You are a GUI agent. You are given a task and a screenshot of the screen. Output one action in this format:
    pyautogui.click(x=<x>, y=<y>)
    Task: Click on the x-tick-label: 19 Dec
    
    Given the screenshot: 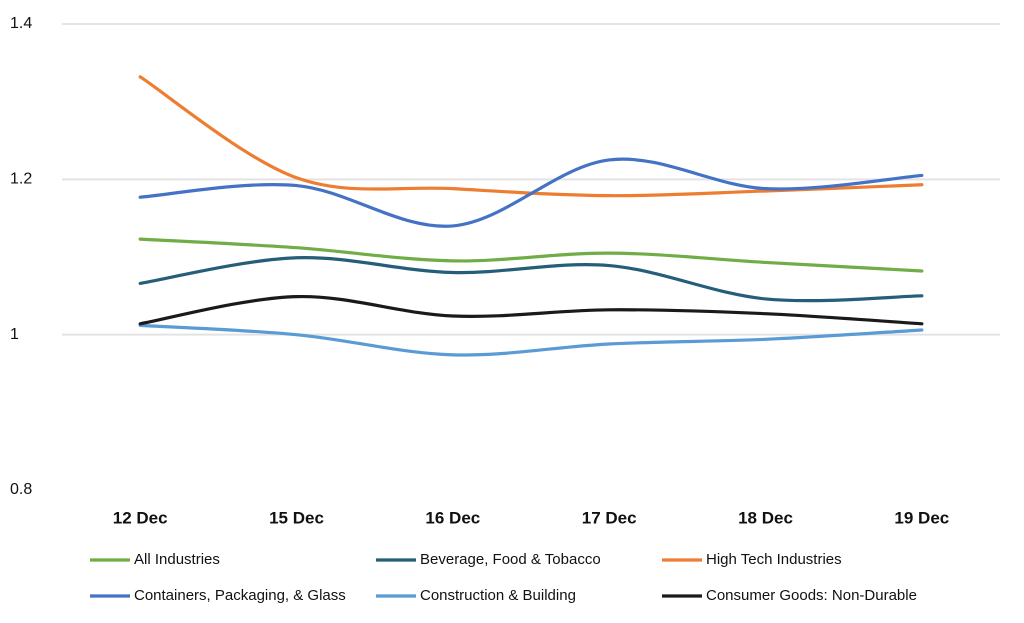 What is the action you would take?
    pyautogui.click(x=921, y=517)
    